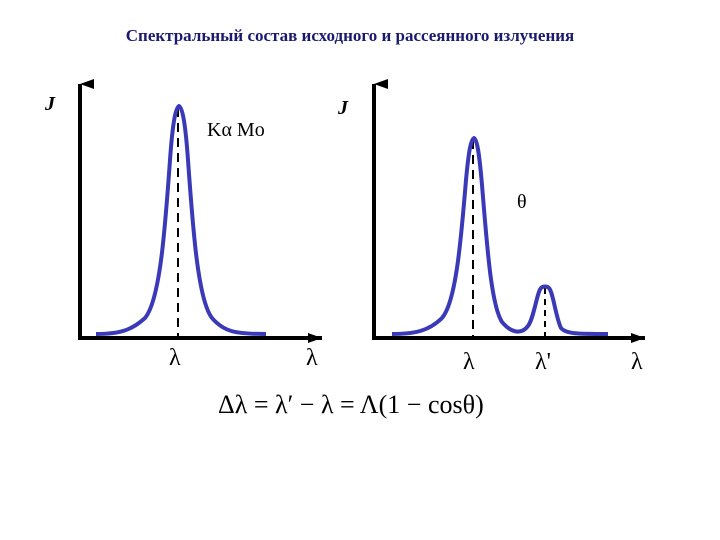  Describe the element at coordinates (637, 362) in the screenshot. I see `right-x-axis-label: λ` at that location.